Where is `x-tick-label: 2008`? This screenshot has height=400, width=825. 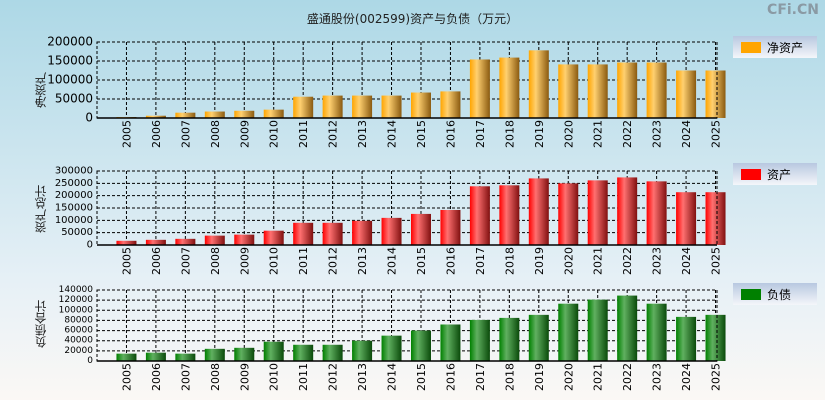 x-tick-label: 2008 is located at coordinates (215, 377).